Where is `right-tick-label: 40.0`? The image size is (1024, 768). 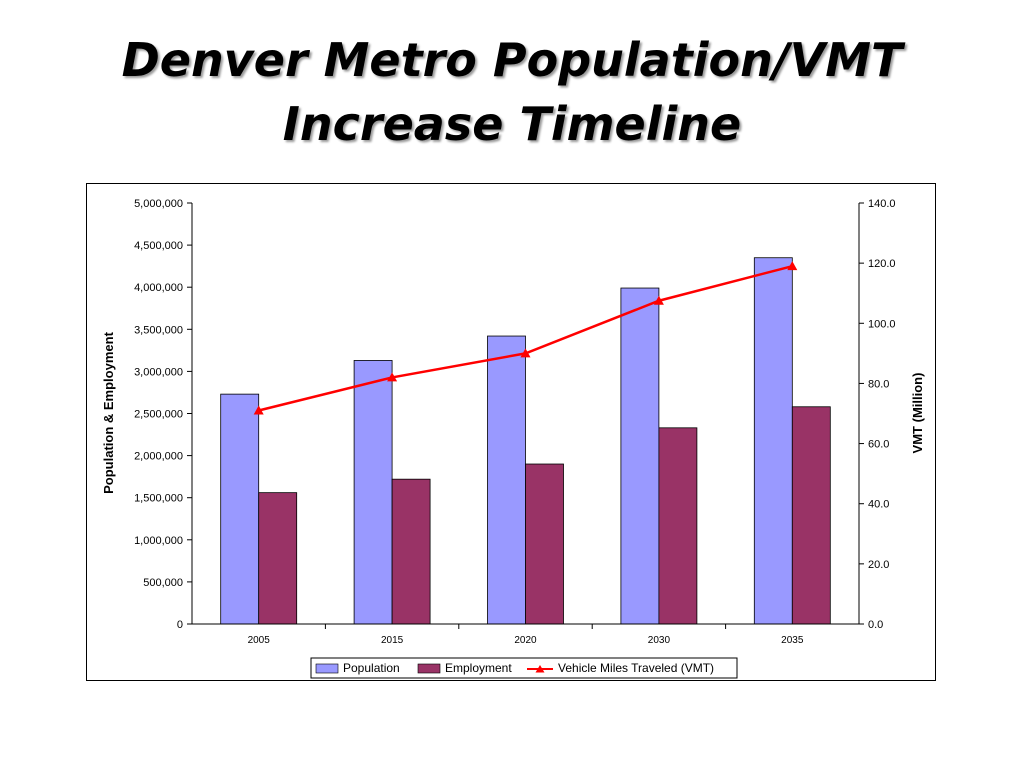 right-tick-label: 40.0 is located at coordinates (878, 505).